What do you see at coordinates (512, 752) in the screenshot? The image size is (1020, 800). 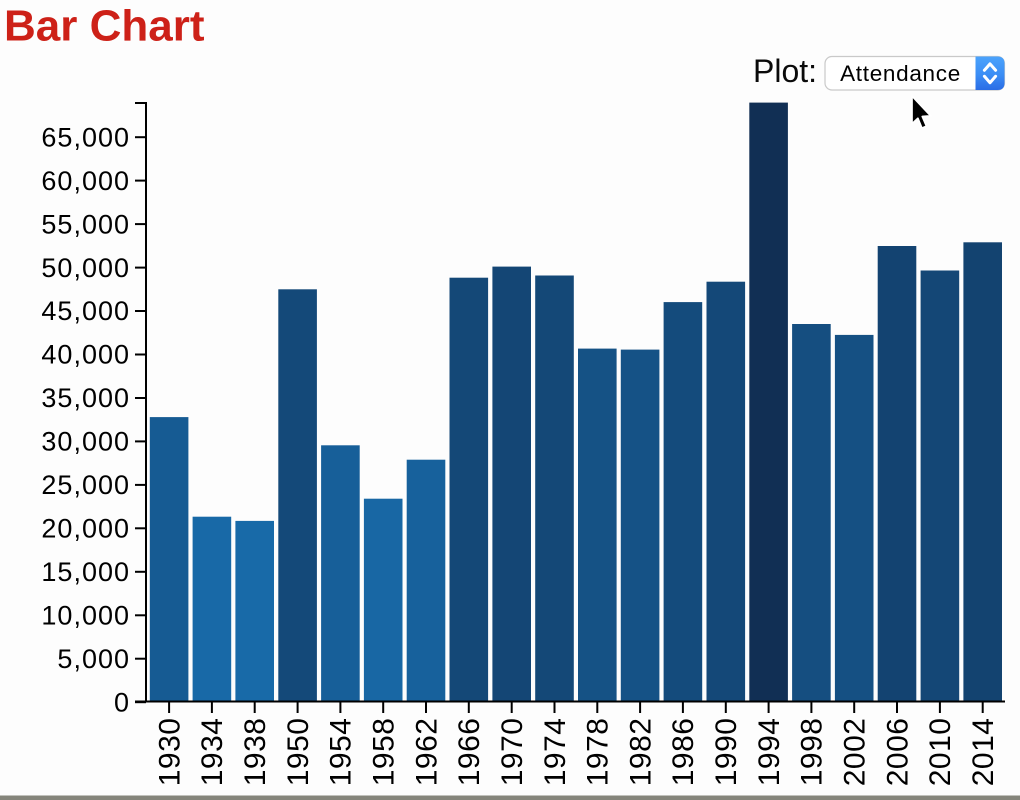 I see `svg-text: 1970` at bounding box center [512, 752].